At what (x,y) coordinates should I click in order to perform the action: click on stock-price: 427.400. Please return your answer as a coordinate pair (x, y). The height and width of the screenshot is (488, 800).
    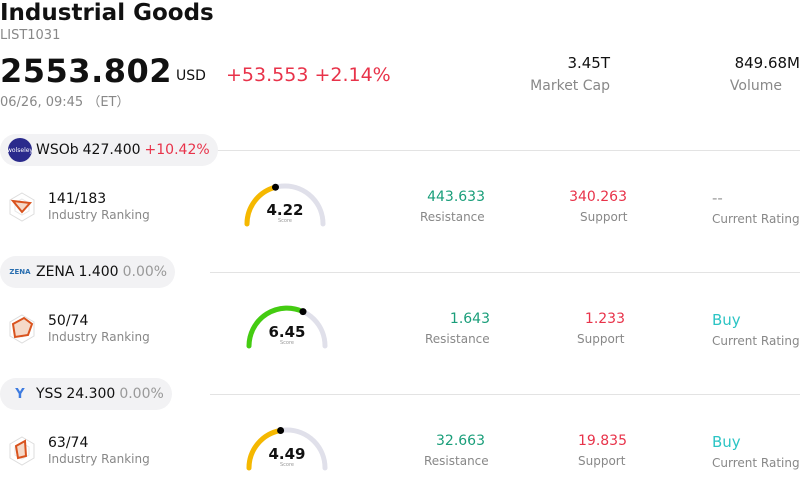
    Looking at the image, I should click on (111, 150).